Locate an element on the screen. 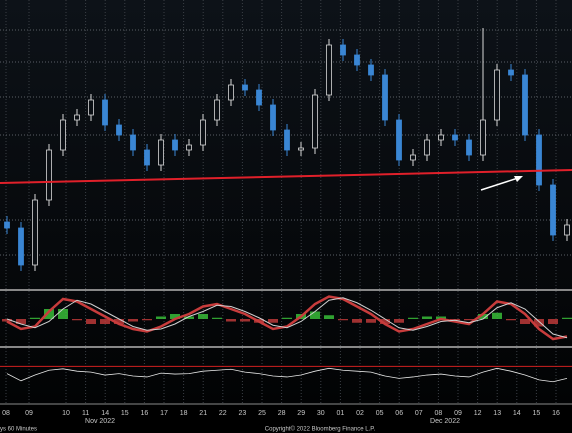 The image size is (572, 433). x-tick-label: 06 is located at coordinates (399, 413).